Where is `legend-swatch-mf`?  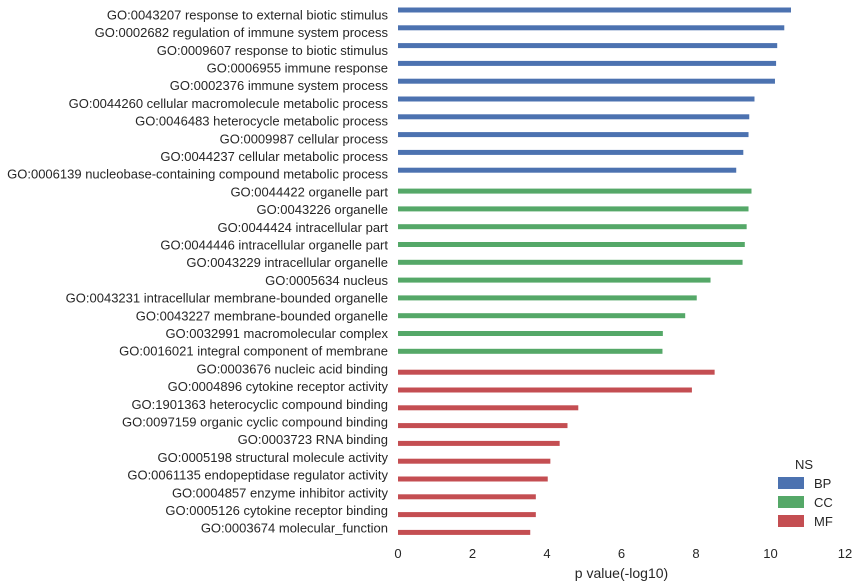 legend-swatch-mf is located at coordinates (791, 521).